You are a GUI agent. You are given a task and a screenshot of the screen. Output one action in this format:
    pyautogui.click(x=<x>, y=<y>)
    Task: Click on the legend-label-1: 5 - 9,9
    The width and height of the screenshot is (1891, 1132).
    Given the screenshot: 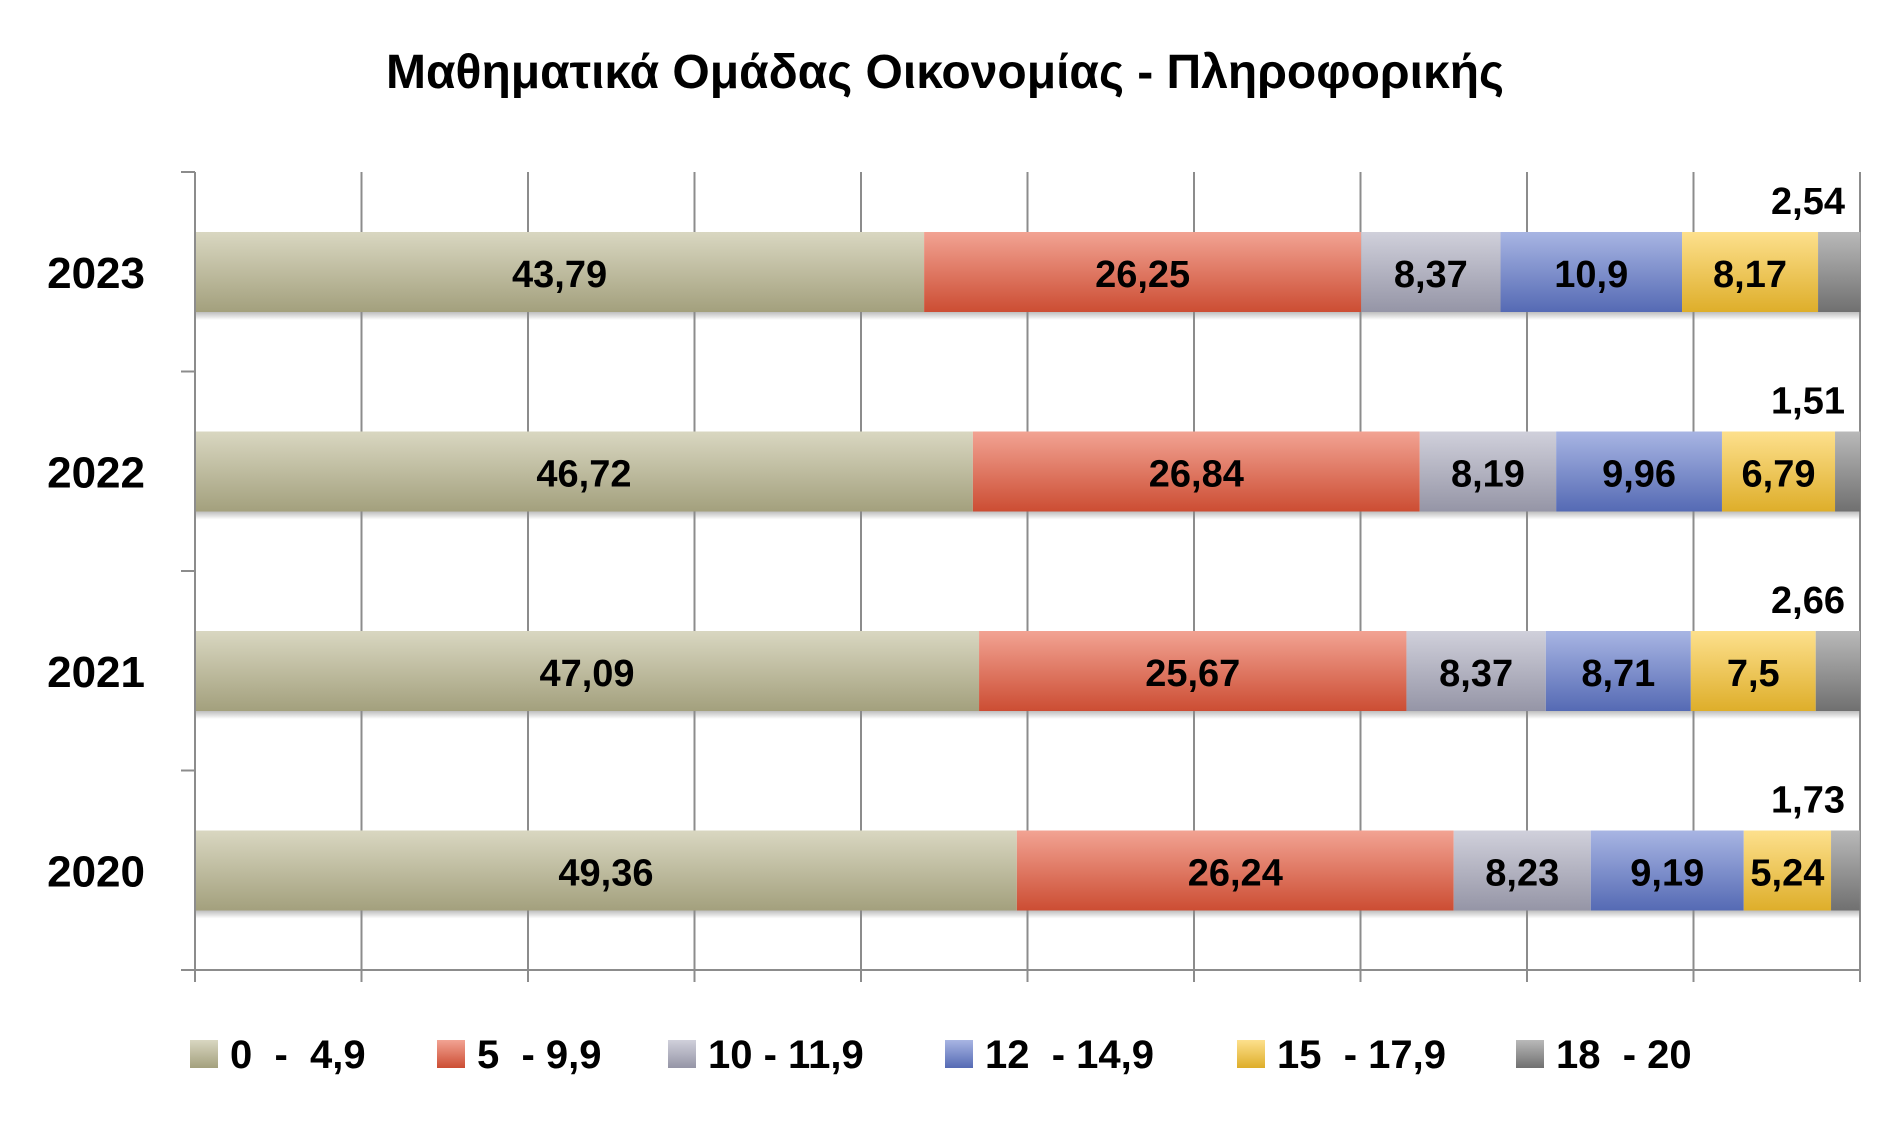 What is the action you would take?
    pyautogui.click(x=539, y=1055)
    